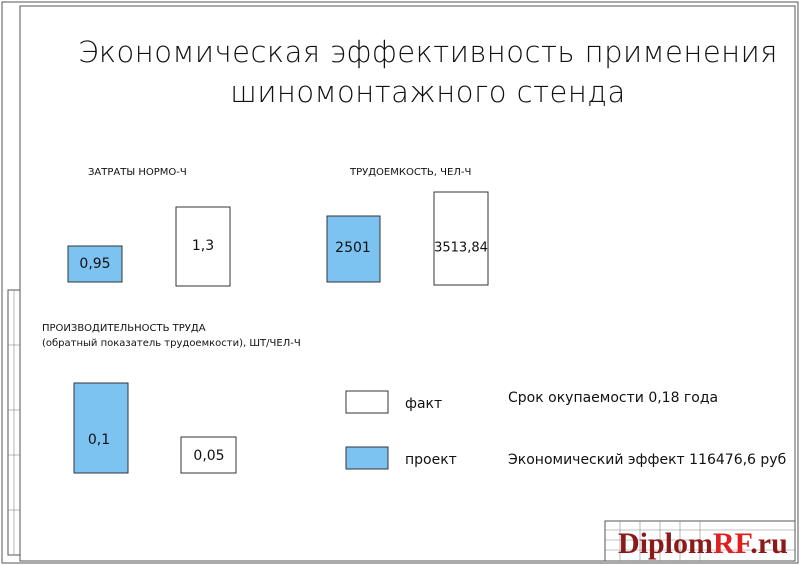 This screenshot has height=565, width=800. Describe the element at coordinates (613, 398) in the screenshot. I see `result-text: Срок окупаемости 0,18 года` at that location.